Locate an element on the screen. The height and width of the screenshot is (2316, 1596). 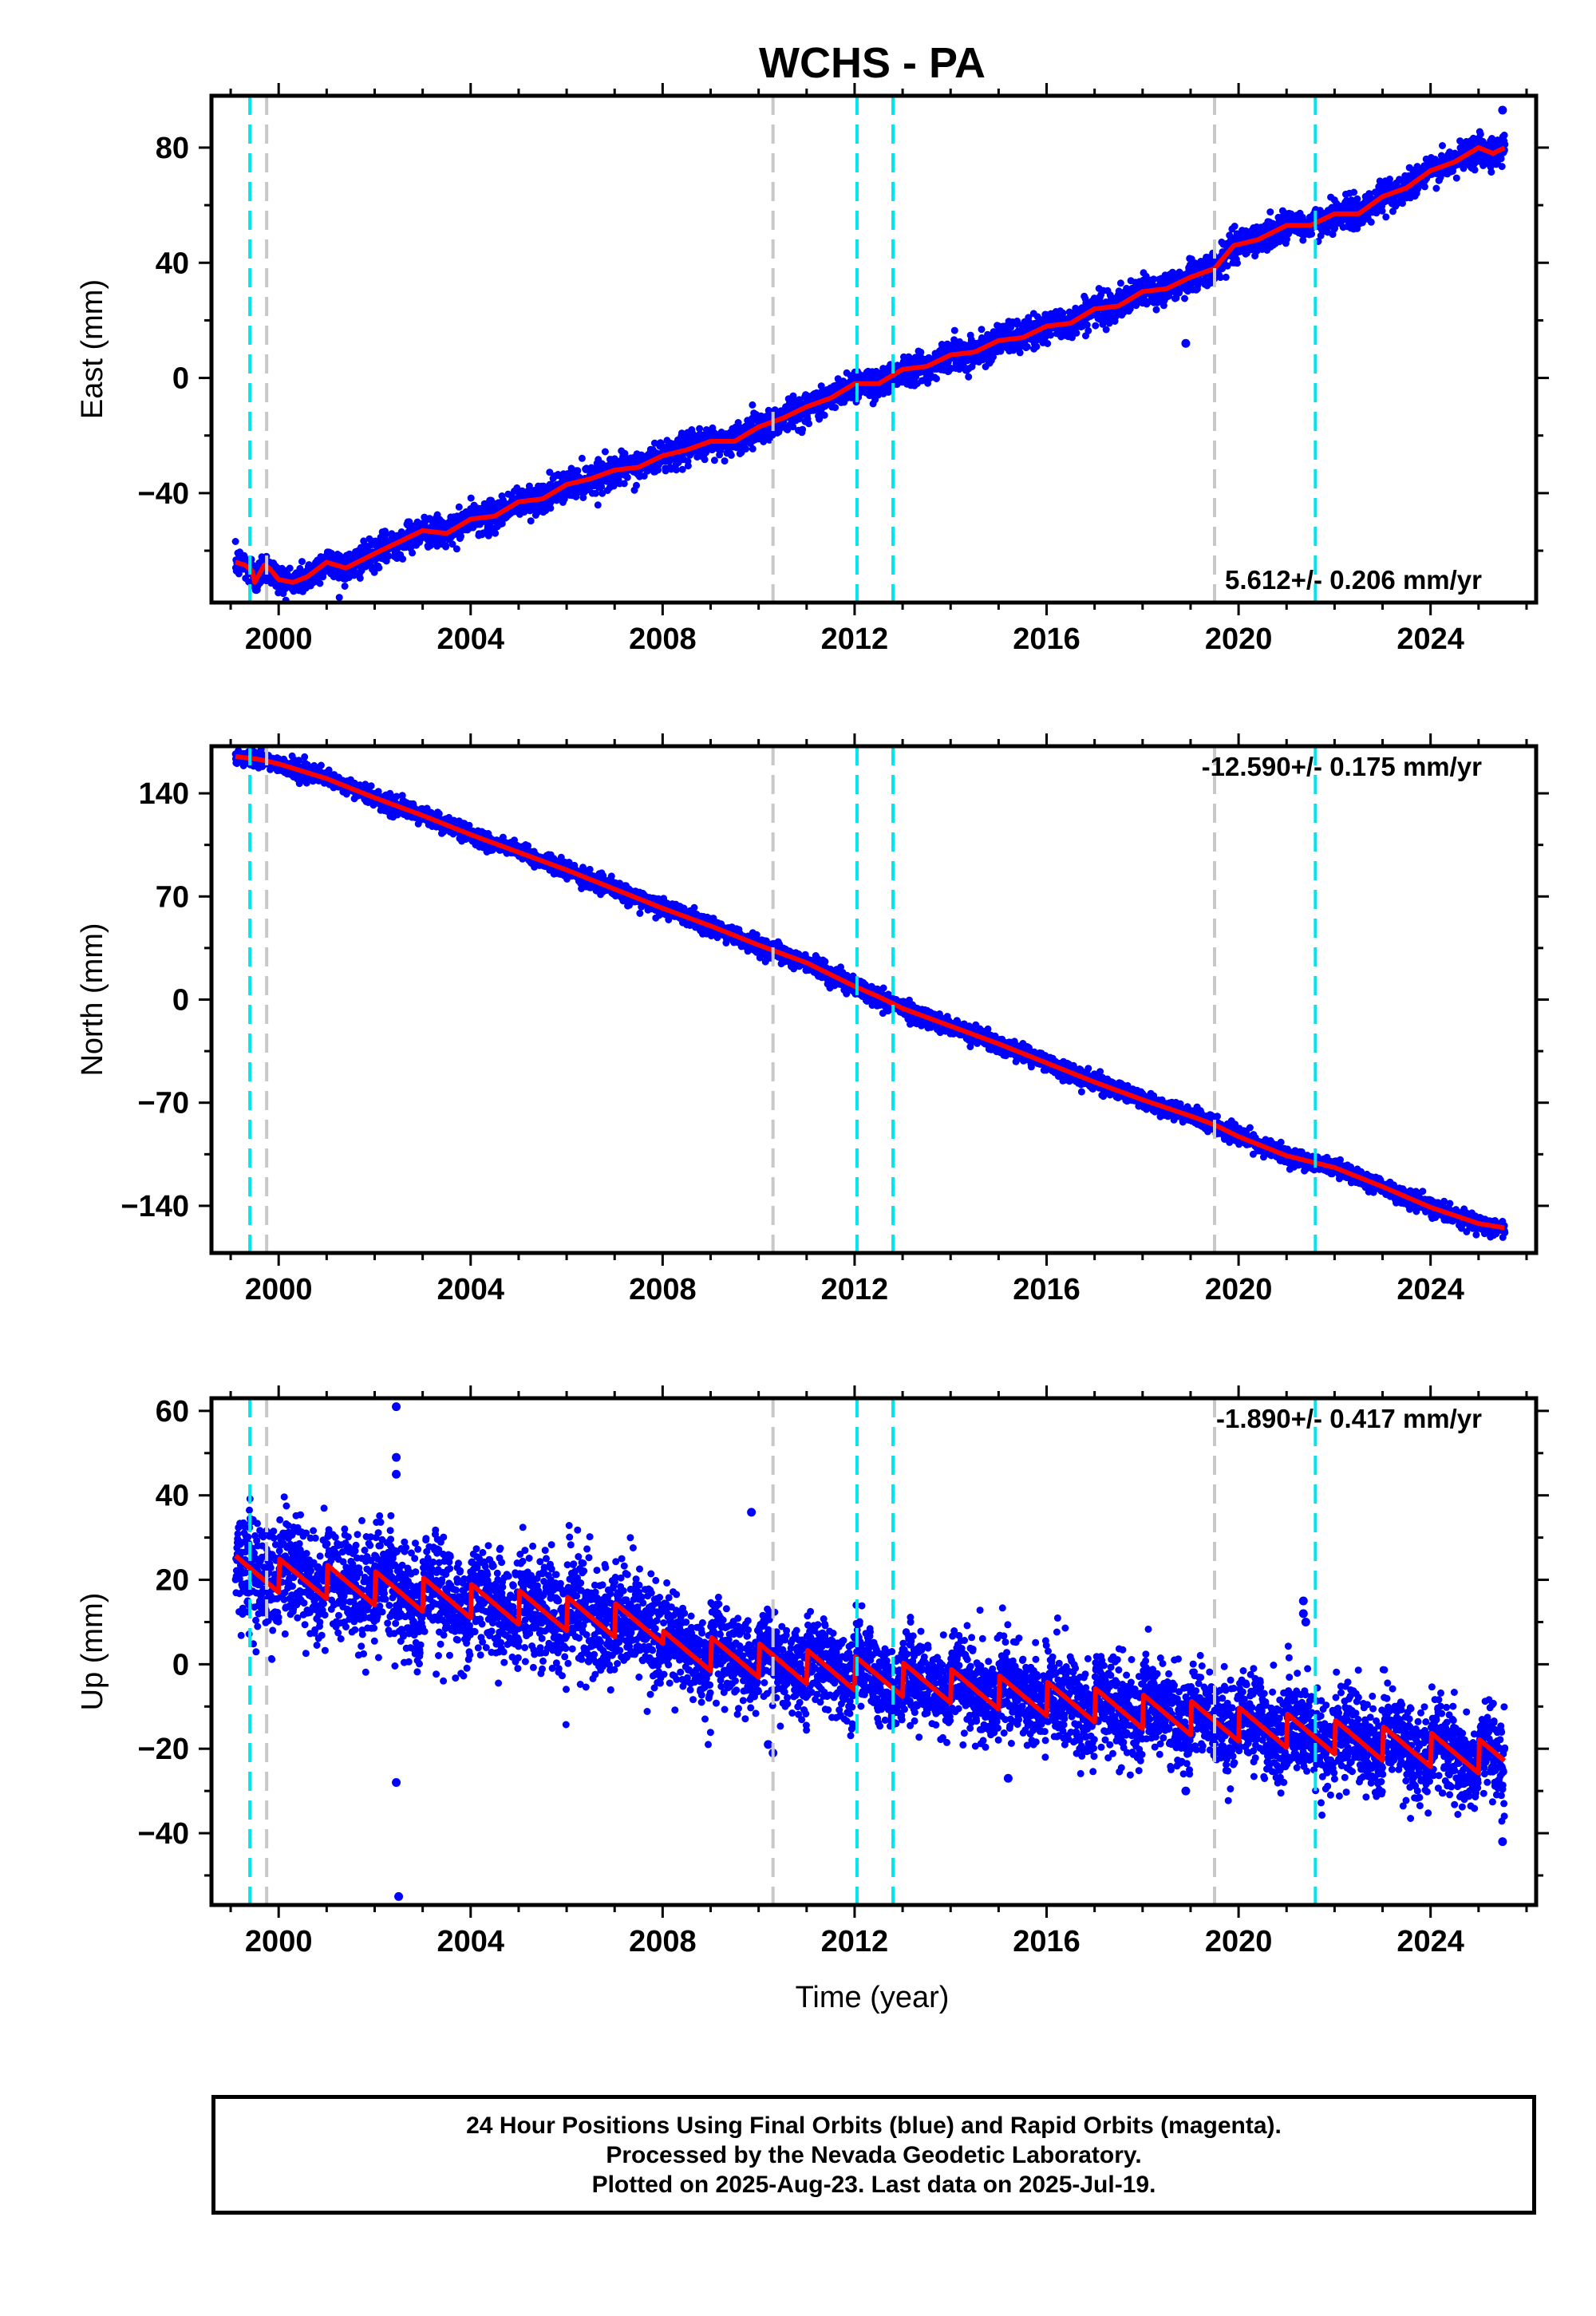
y-tick-label: 140 is located at coordinates (164, 794).